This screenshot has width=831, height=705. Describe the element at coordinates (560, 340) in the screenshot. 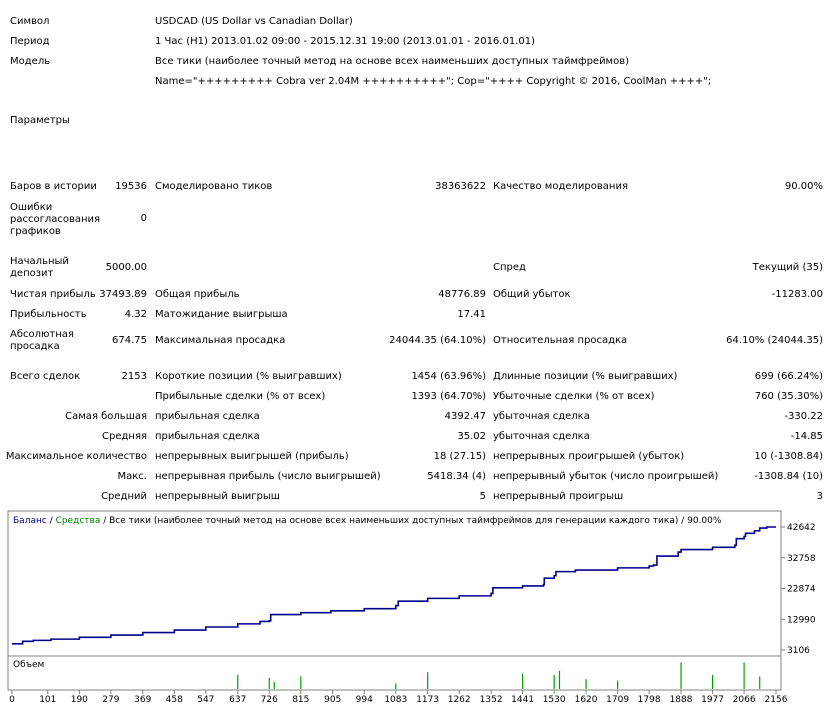

I see `rel-dd-label: Относительная просадка` at that location.